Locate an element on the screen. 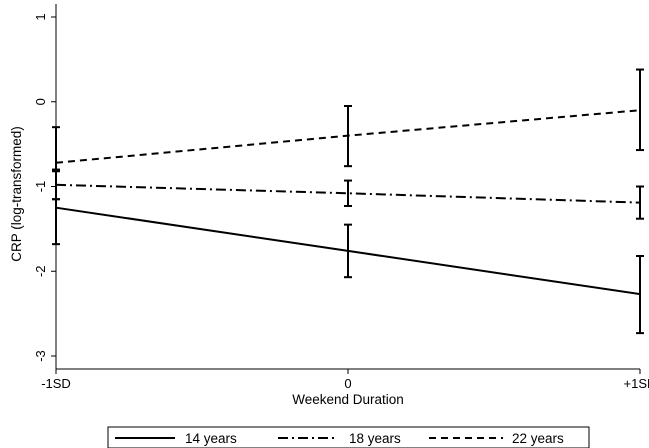 The image size is (649, 448). x-tick-label: +1SD is located at coordinates (636, 383).